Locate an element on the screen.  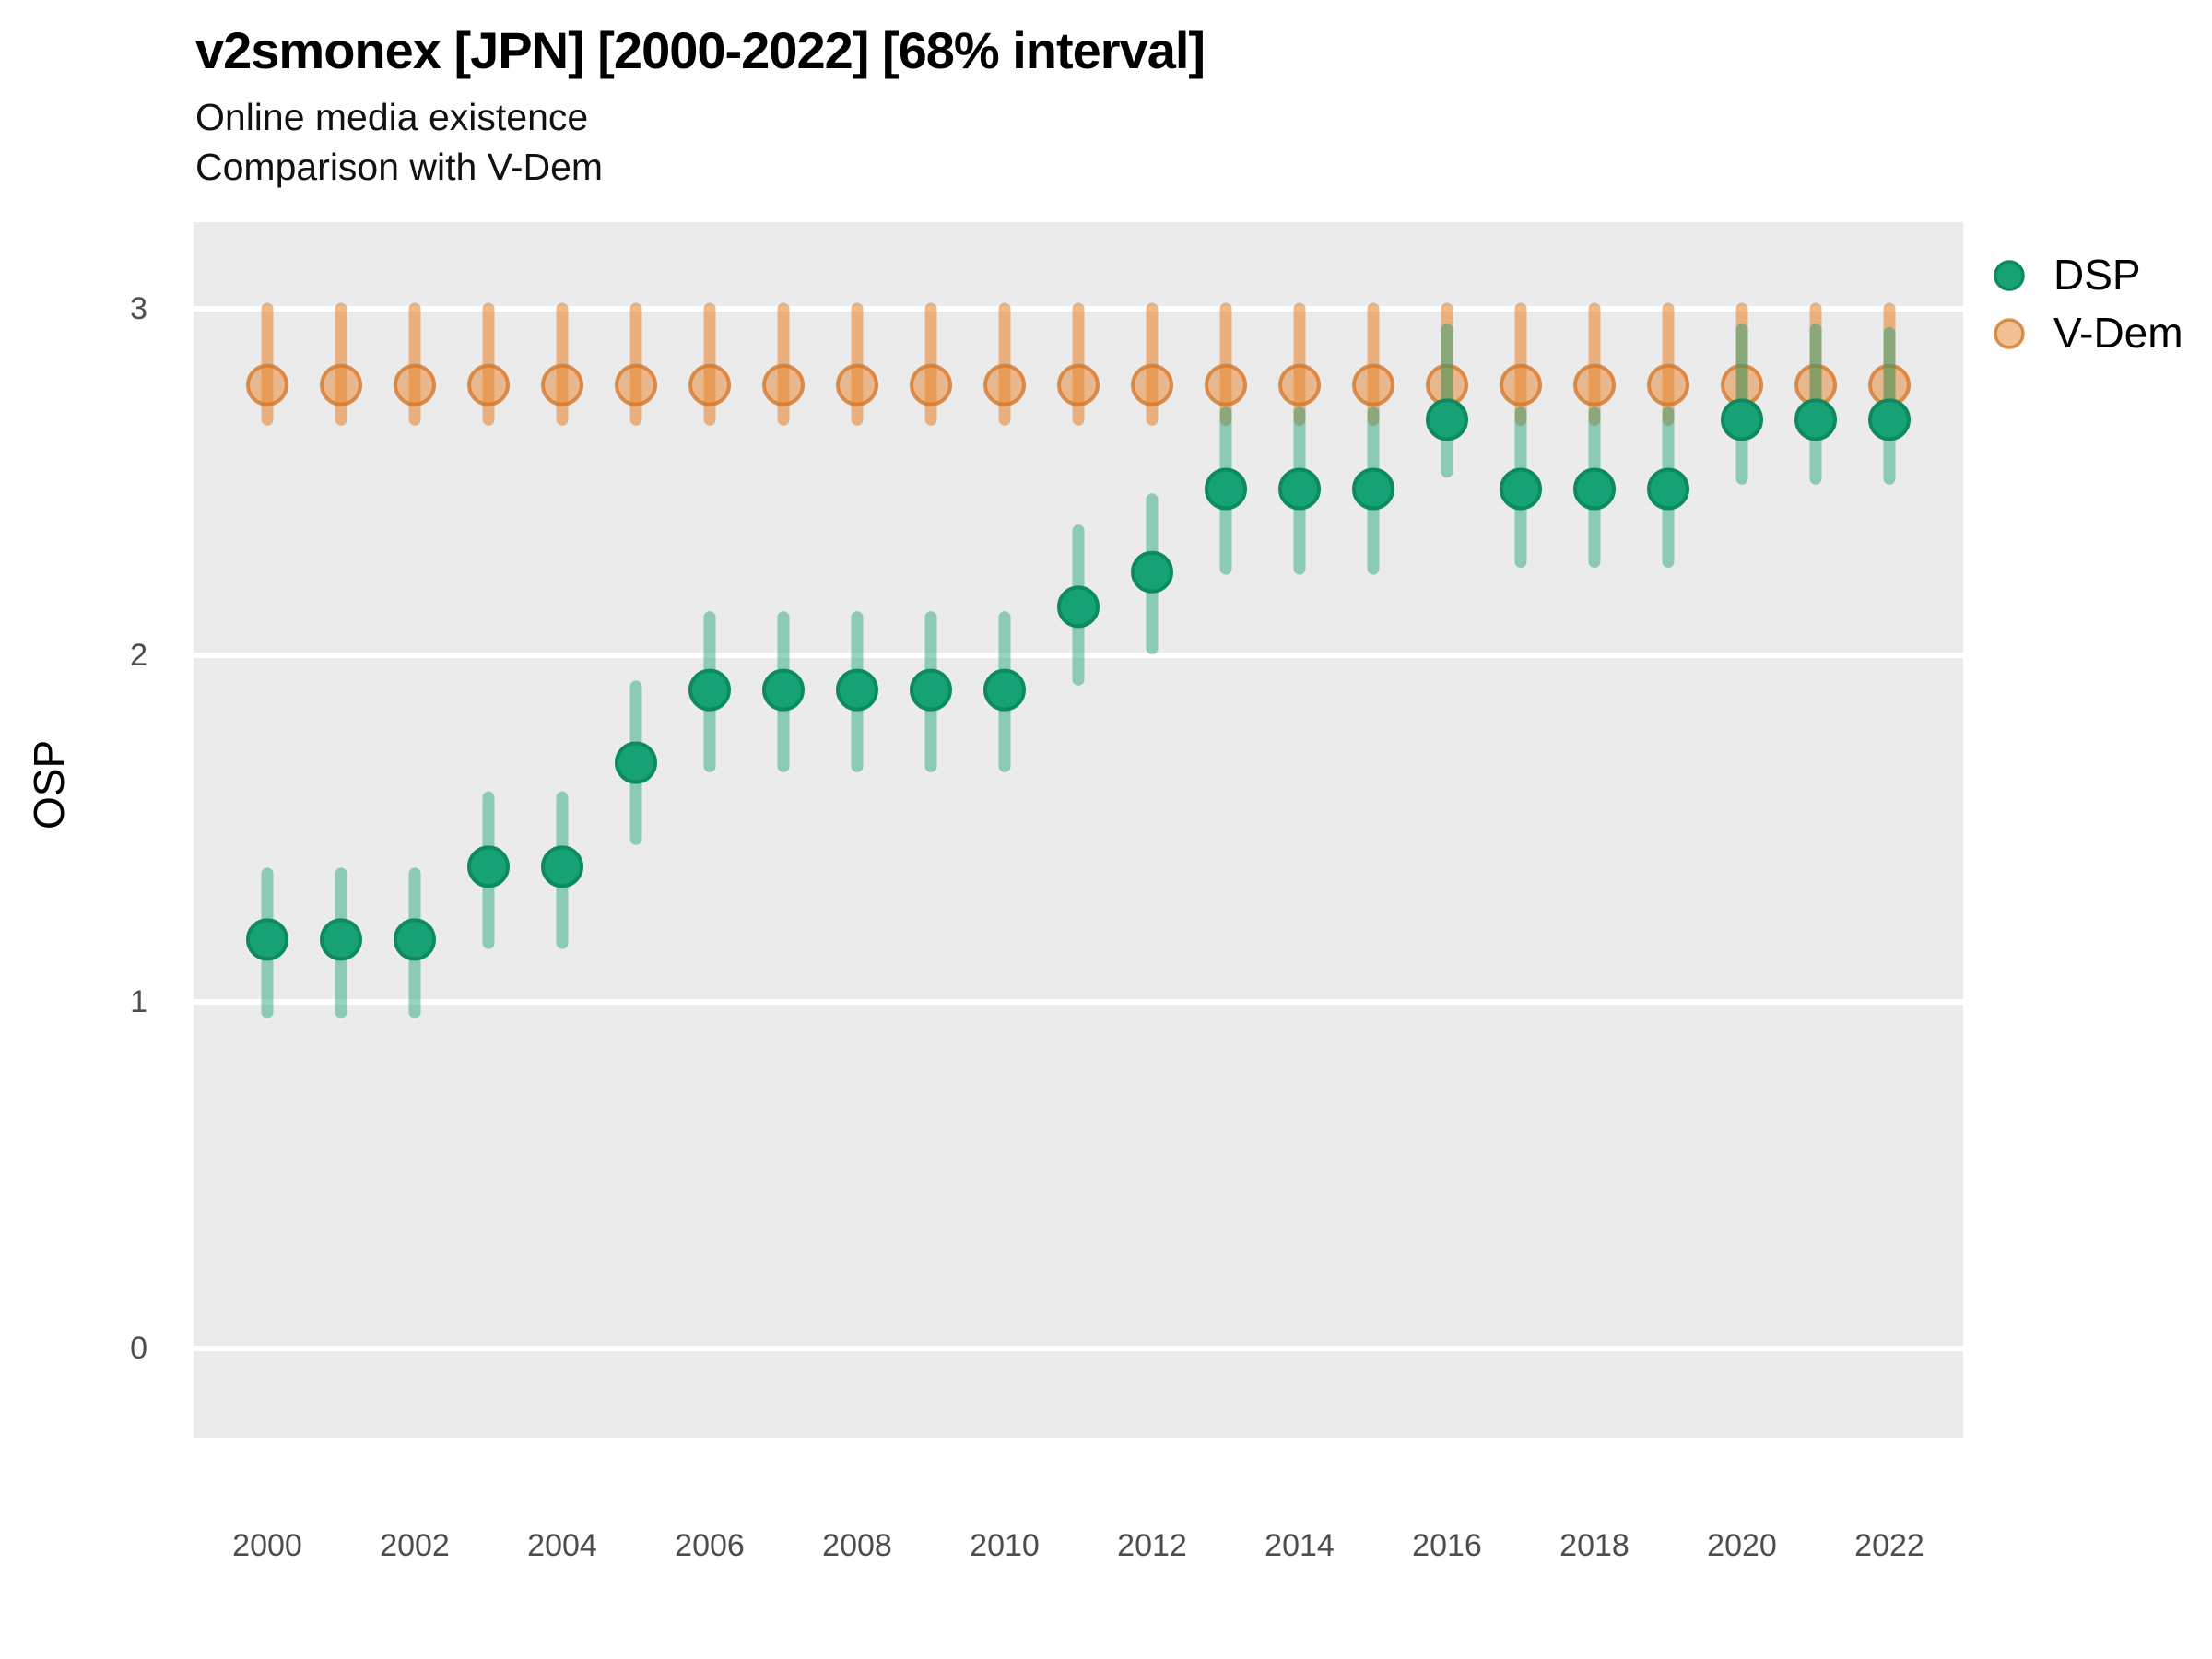
x-tick-label-2022: 2022 is located at coordinates (1889, 1545).